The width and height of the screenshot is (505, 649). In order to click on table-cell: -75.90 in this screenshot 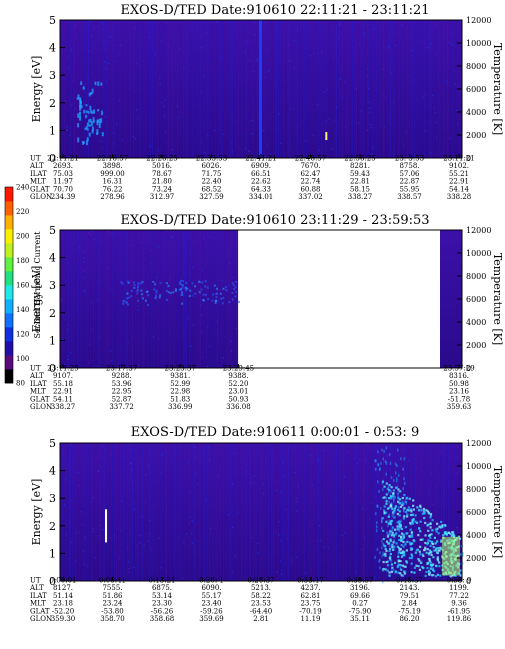, I will do `click(360, 611)`.